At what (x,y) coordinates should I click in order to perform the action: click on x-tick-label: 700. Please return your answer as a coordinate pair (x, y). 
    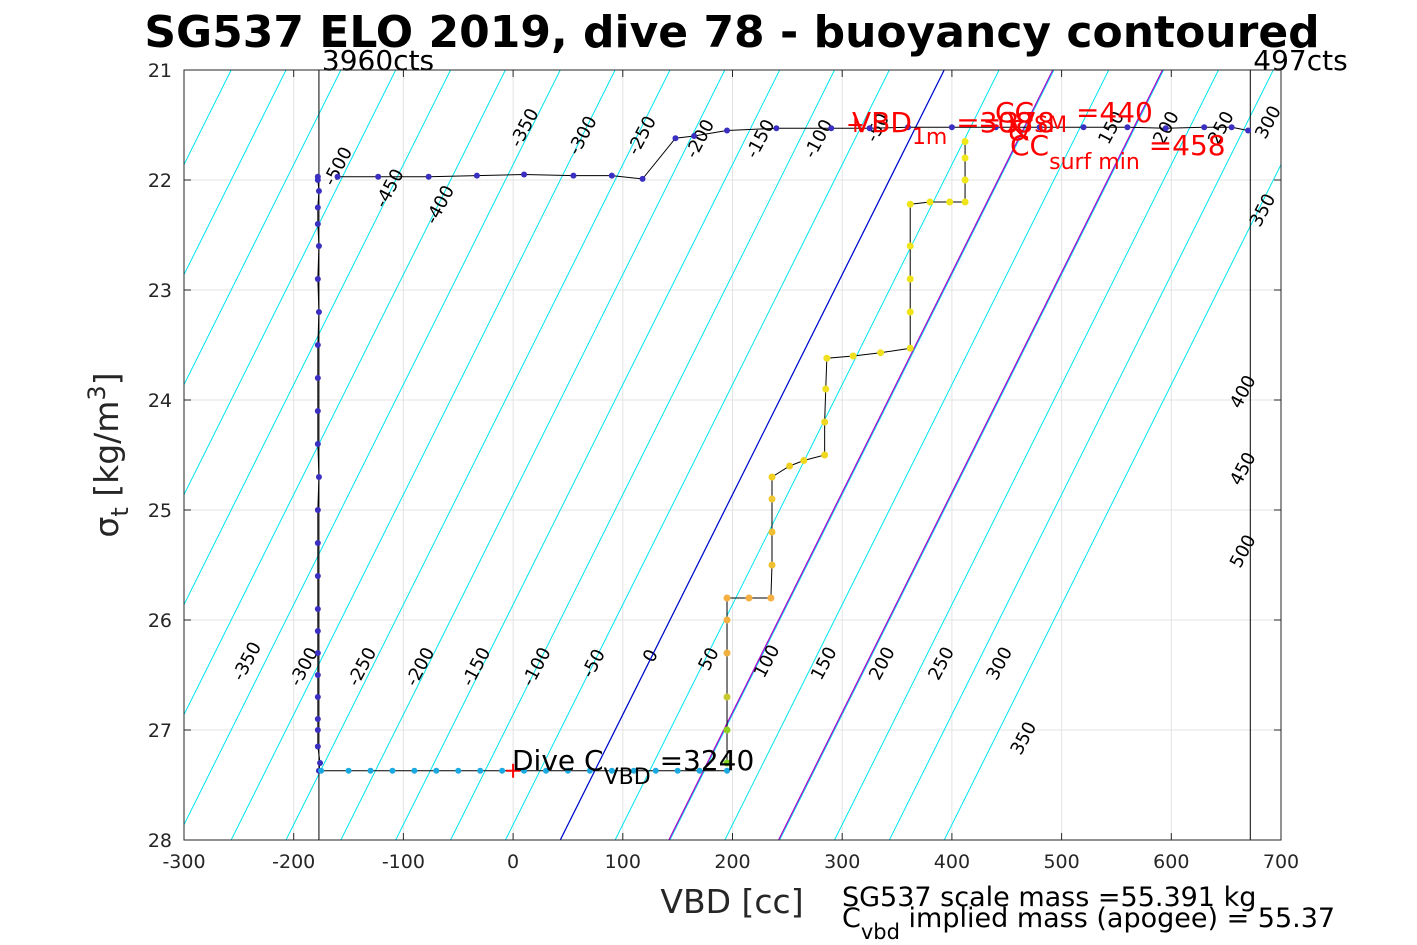
    Looking at the image, I should click on (1281, 862).